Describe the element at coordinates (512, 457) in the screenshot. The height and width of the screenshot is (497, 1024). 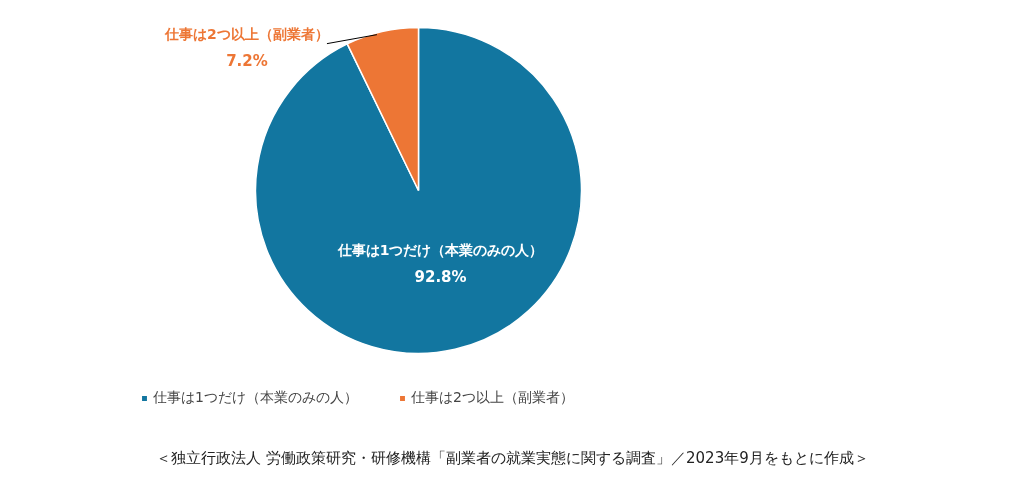
I see `text: ＜独立行政法人 労働政策研究・研修機構「副業者の就業実態に関する調査」／2023年9月をもとに作成＞` at that location.